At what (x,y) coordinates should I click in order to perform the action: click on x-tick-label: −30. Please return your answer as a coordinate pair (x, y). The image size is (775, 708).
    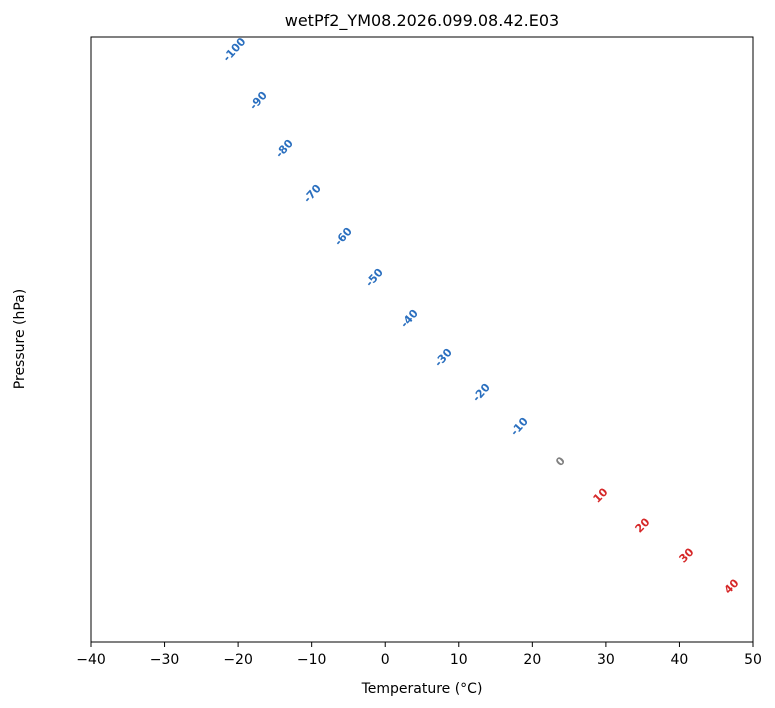
    Looking at the image, I should click on (165, 660).